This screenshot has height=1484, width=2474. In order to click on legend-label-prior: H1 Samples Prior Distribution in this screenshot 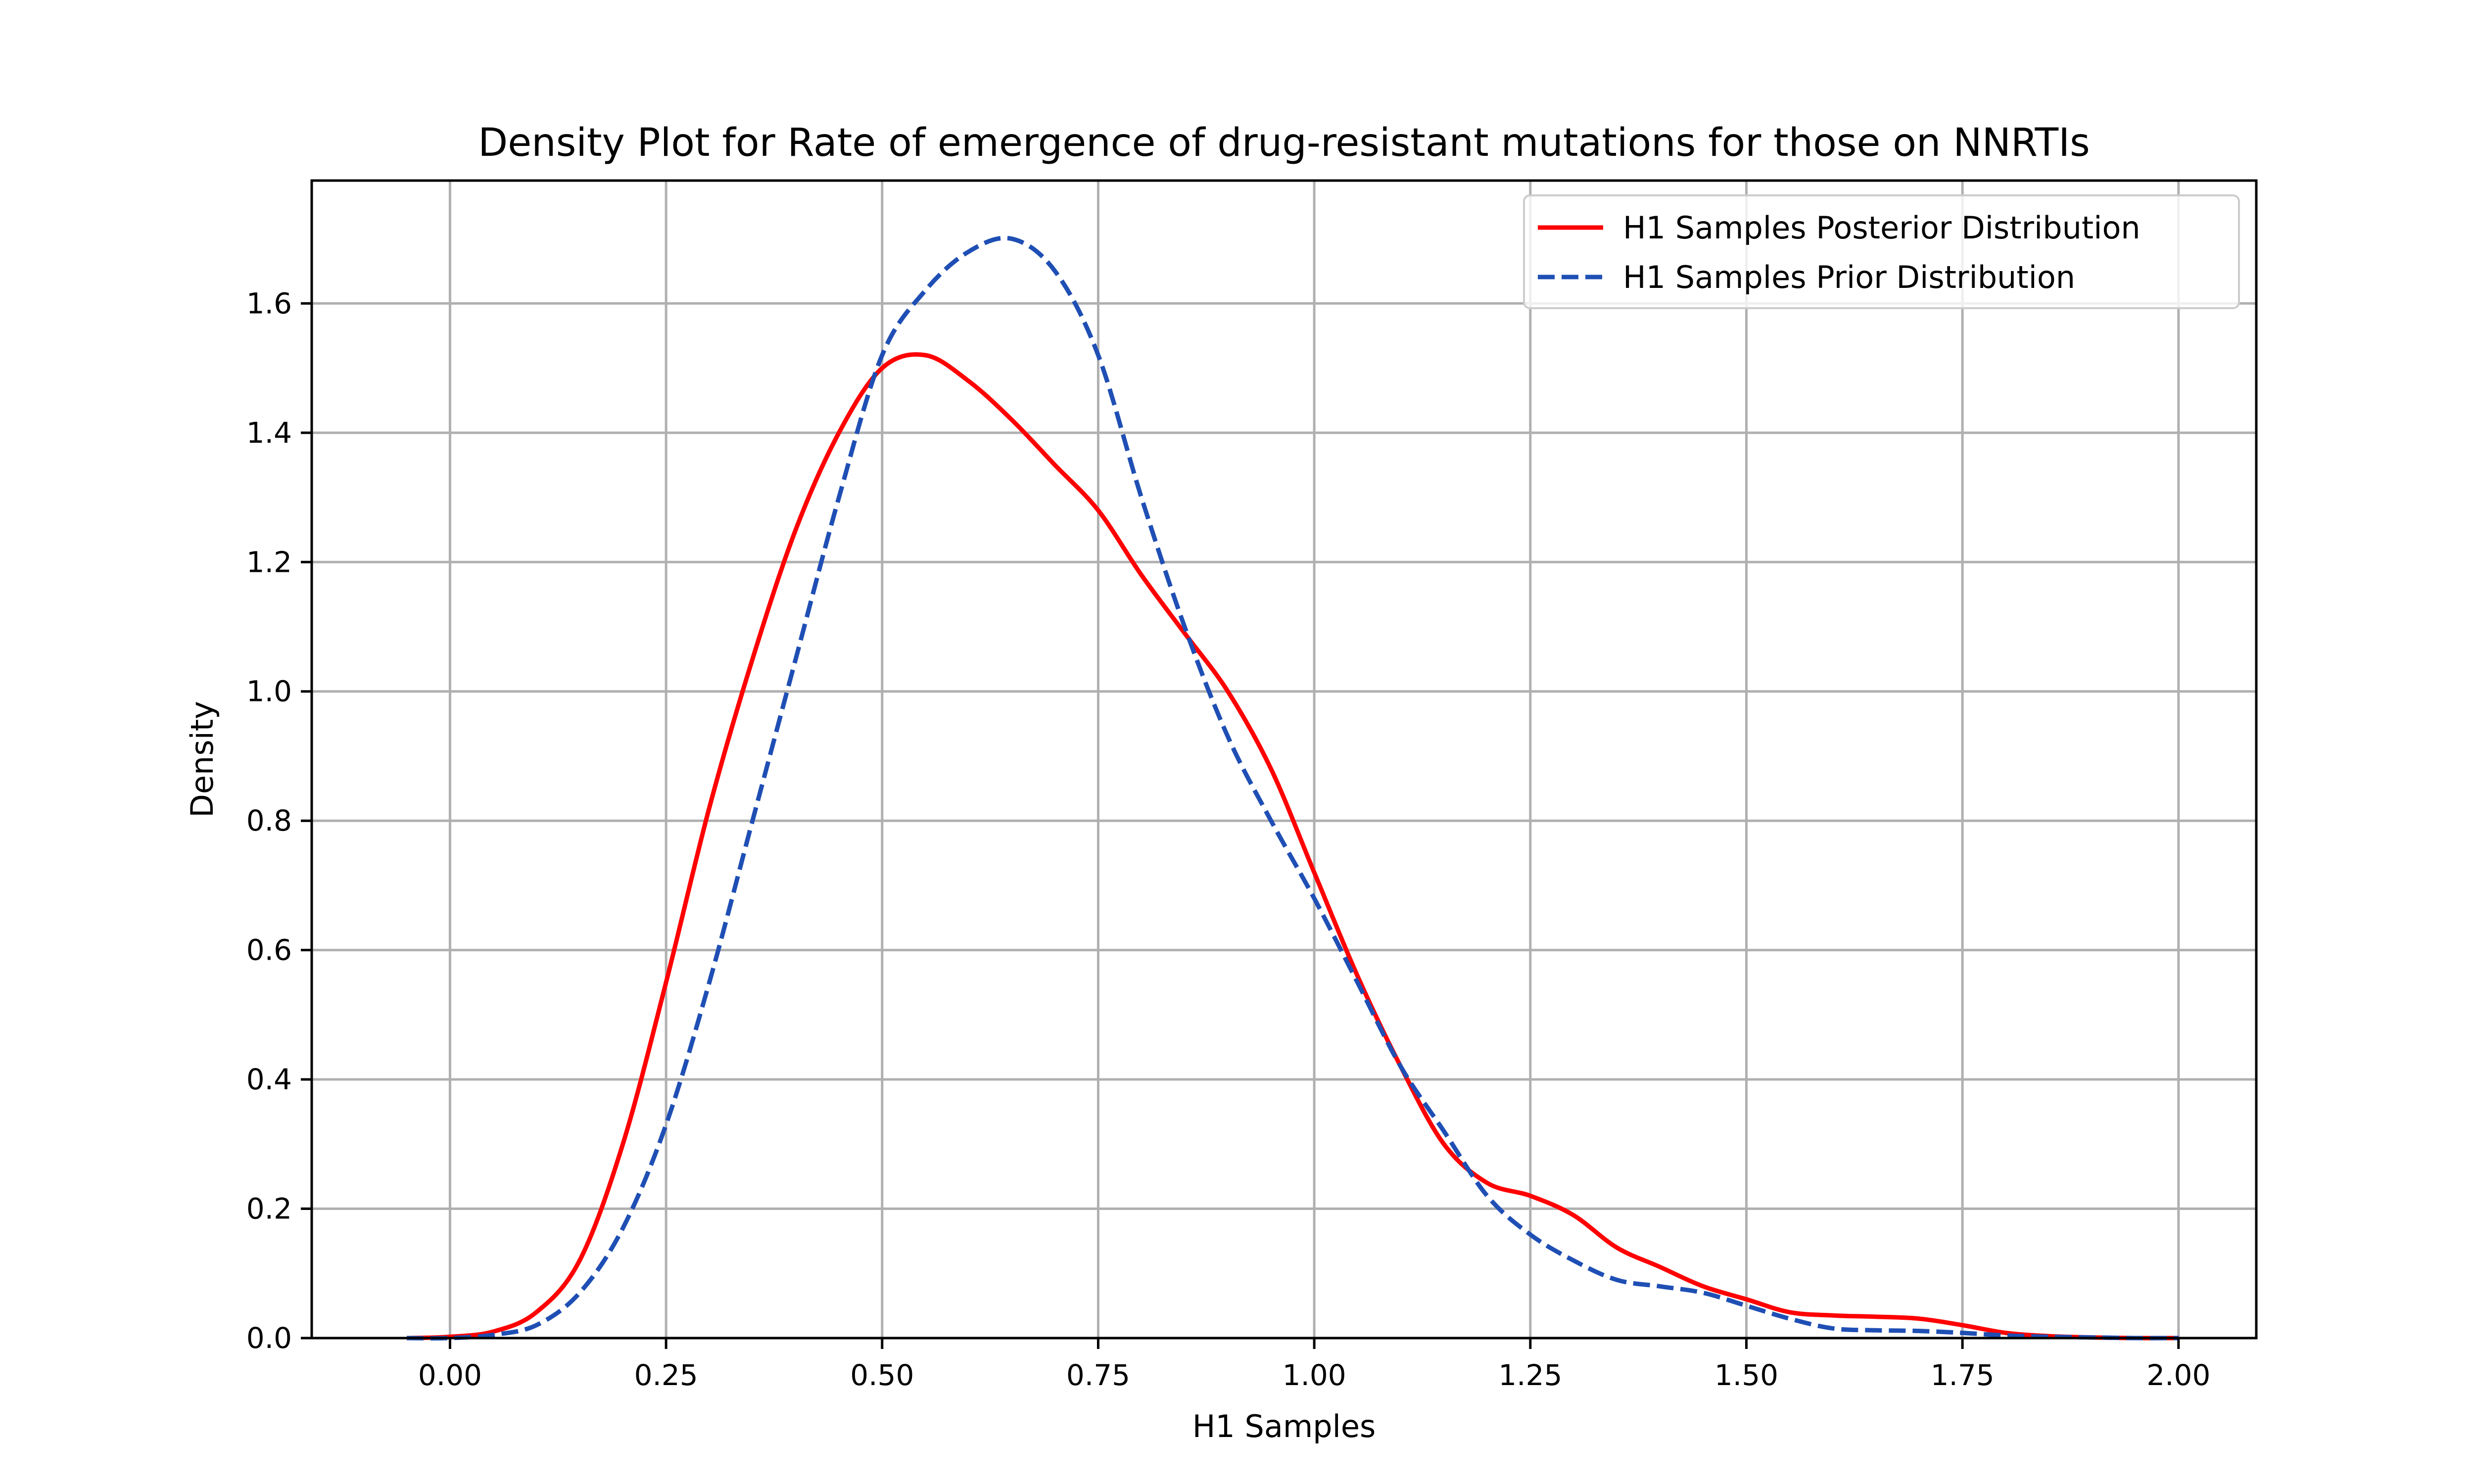, I will do `click(1849, 277)`.